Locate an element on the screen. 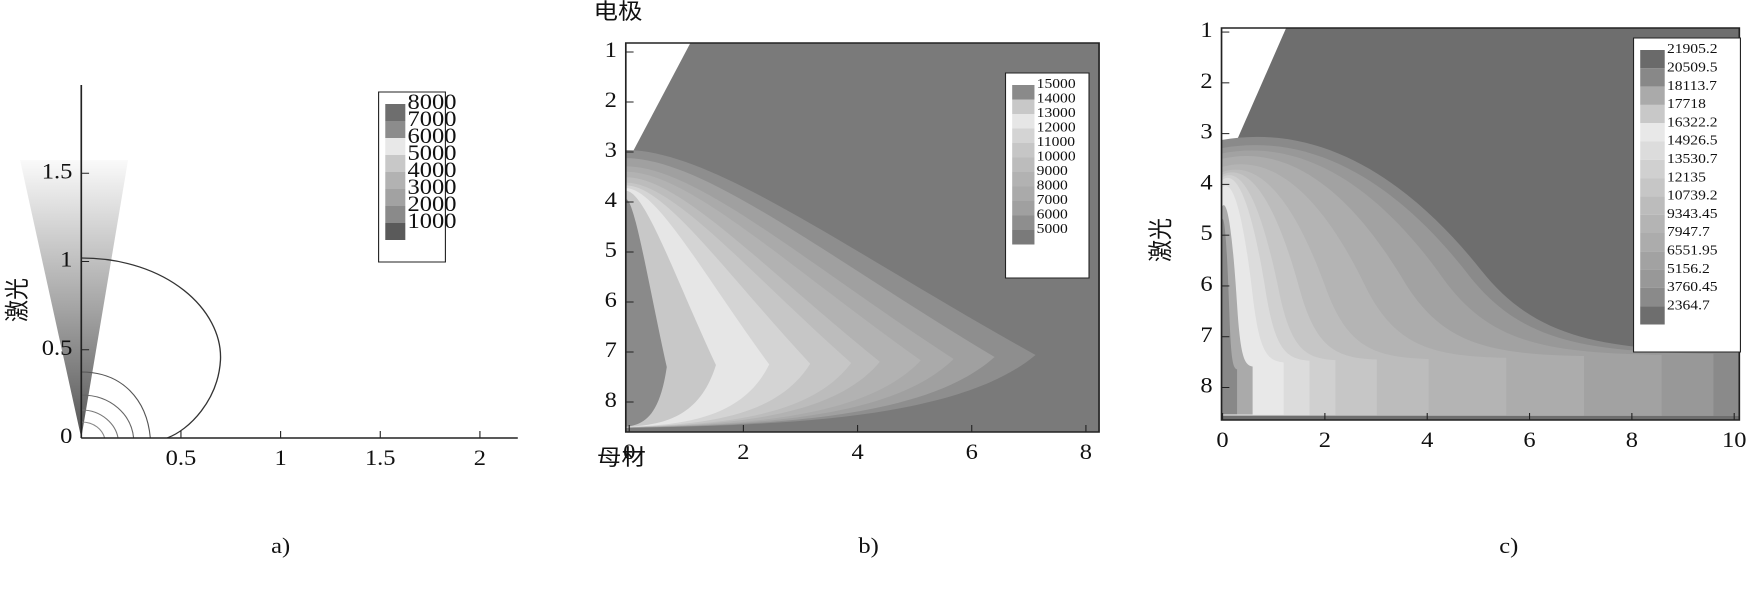  legend-label: 14000 is located at coordinates (1056, 98).